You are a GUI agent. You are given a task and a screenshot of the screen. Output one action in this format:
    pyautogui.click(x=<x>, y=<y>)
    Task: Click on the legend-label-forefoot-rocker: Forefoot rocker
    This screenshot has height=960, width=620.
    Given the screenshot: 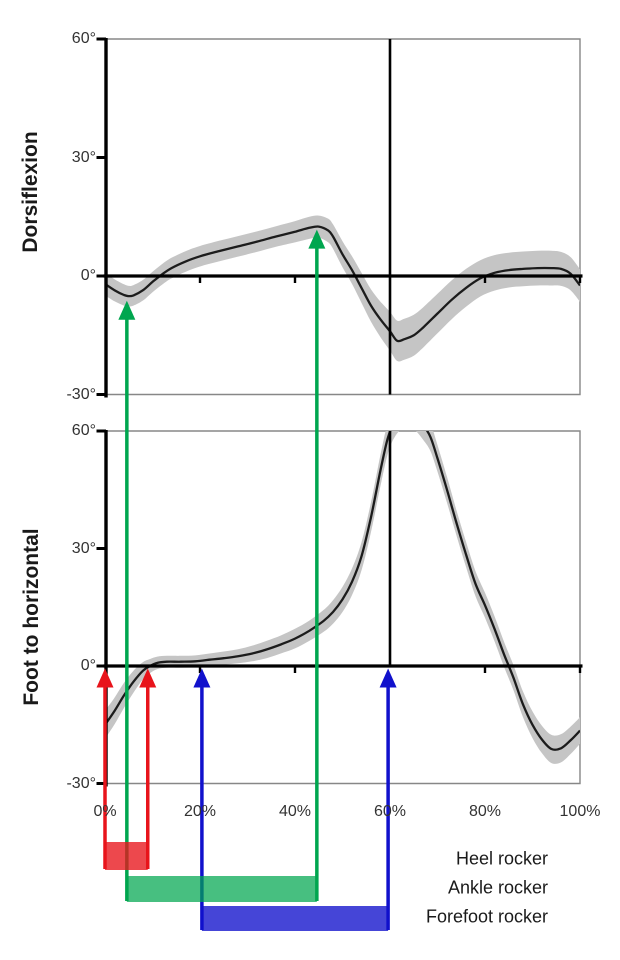 What is the action you would take?
    pyautogui.click(x=486, y=916)
    